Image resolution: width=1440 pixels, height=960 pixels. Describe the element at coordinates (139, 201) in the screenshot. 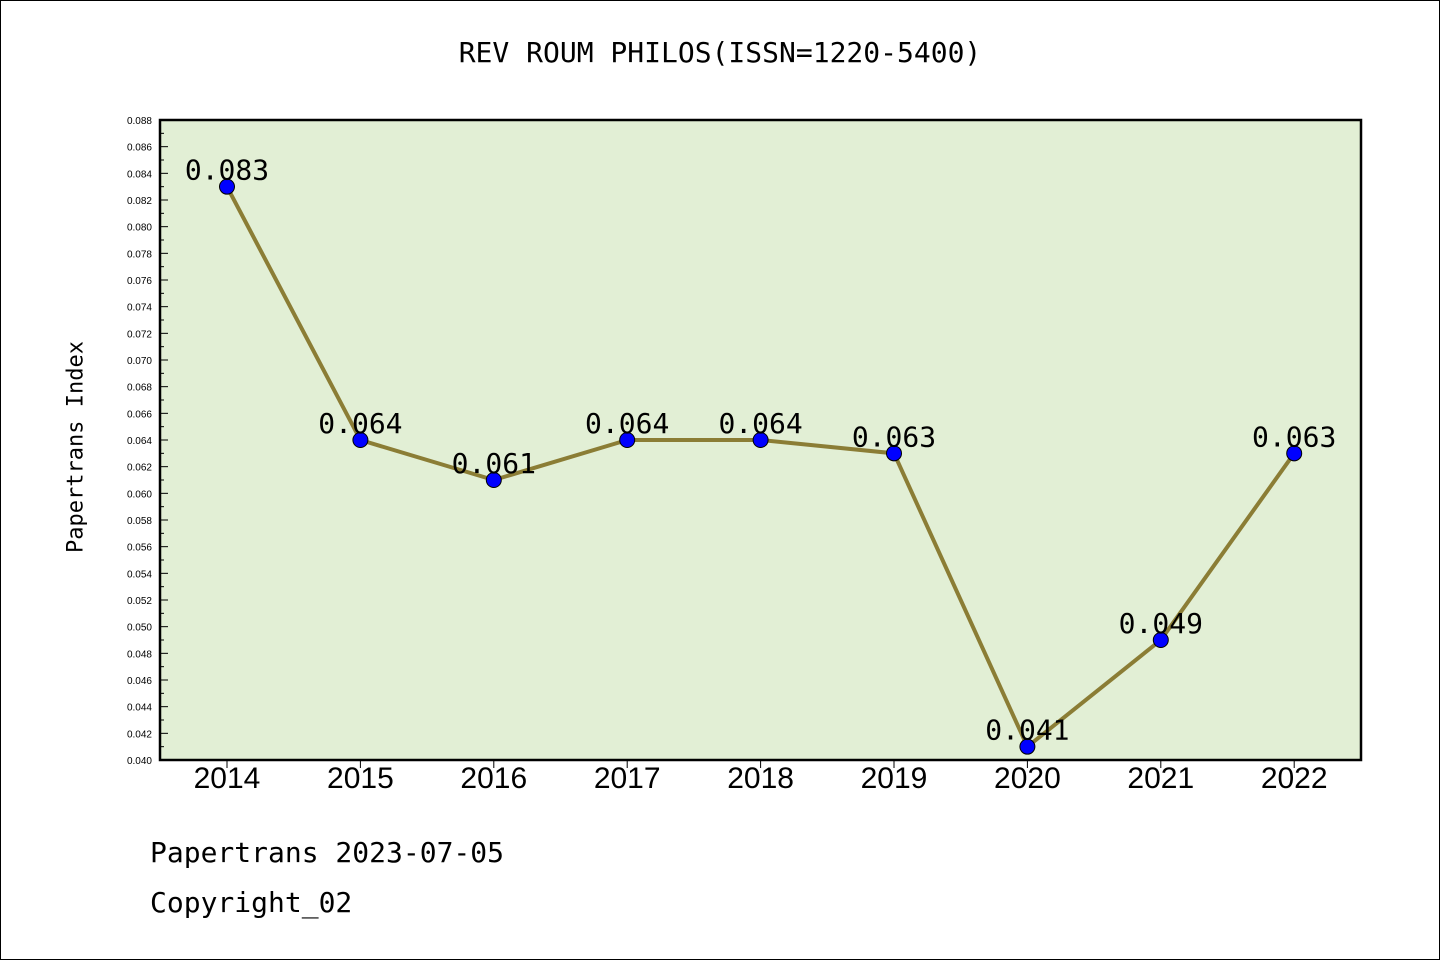

I see `y-tick-label: 0.082` at that location.